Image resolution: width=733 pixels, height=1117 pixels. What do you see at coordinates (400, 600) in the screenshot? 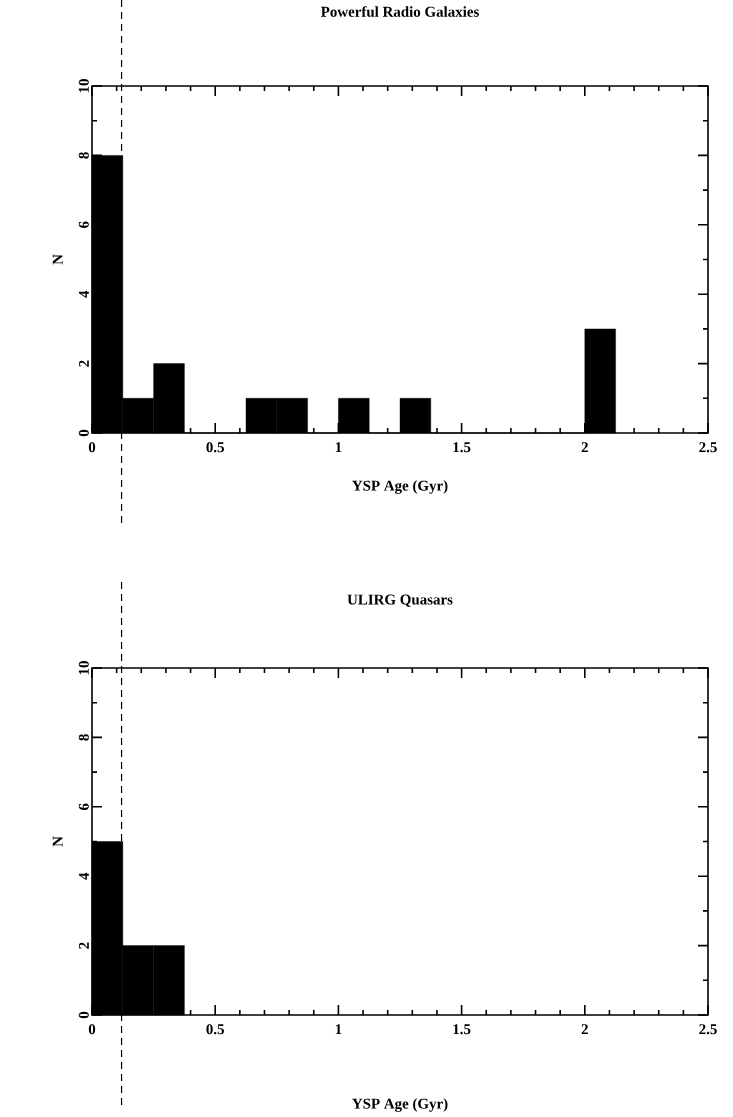
I see `chart-title: ULIRG Quasars` at bounding box center [400, 600].